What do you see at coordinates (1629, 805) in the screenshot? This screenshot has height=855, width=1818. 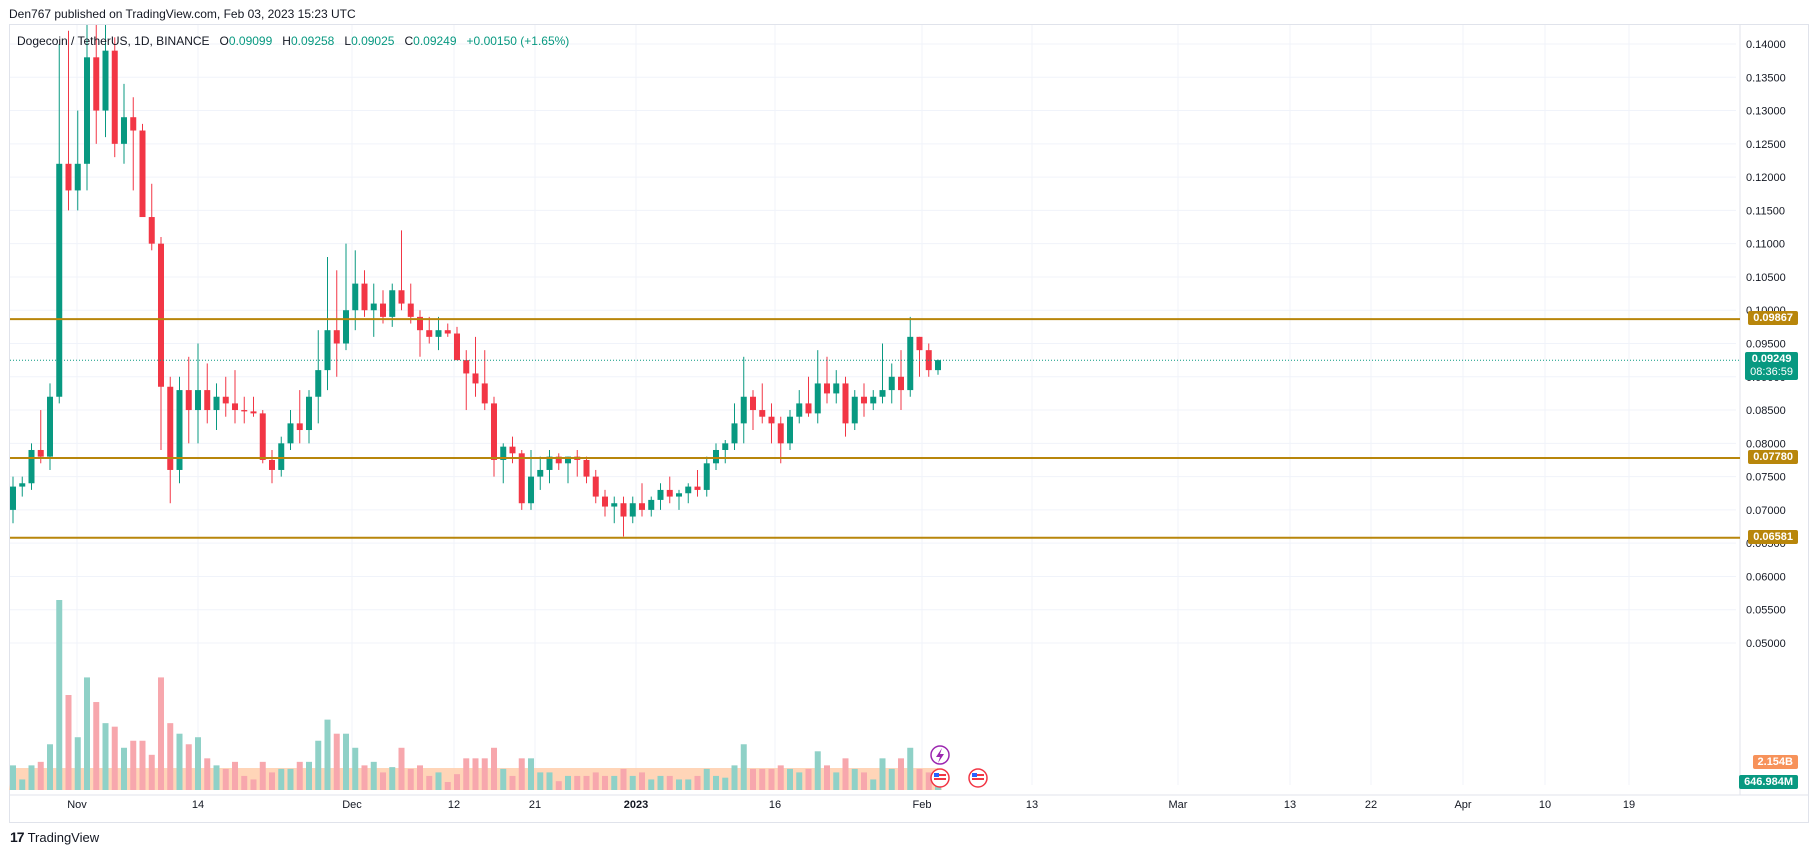 I see `x-tick-label: 19` at bounding box center [1629, 805].